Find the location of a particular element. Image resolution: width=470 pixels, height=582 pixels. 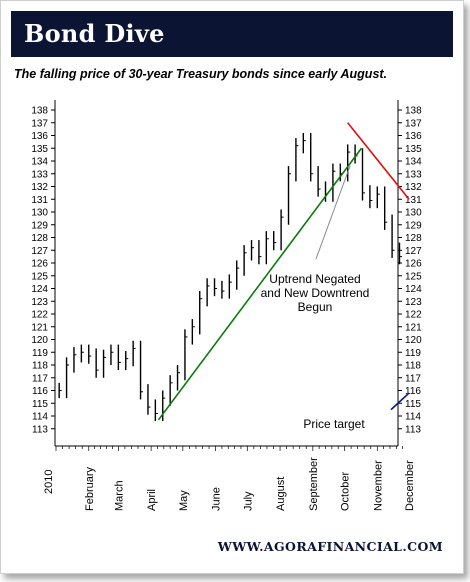

y-tick-label-left: 124 is located at coordinates (39, 289).